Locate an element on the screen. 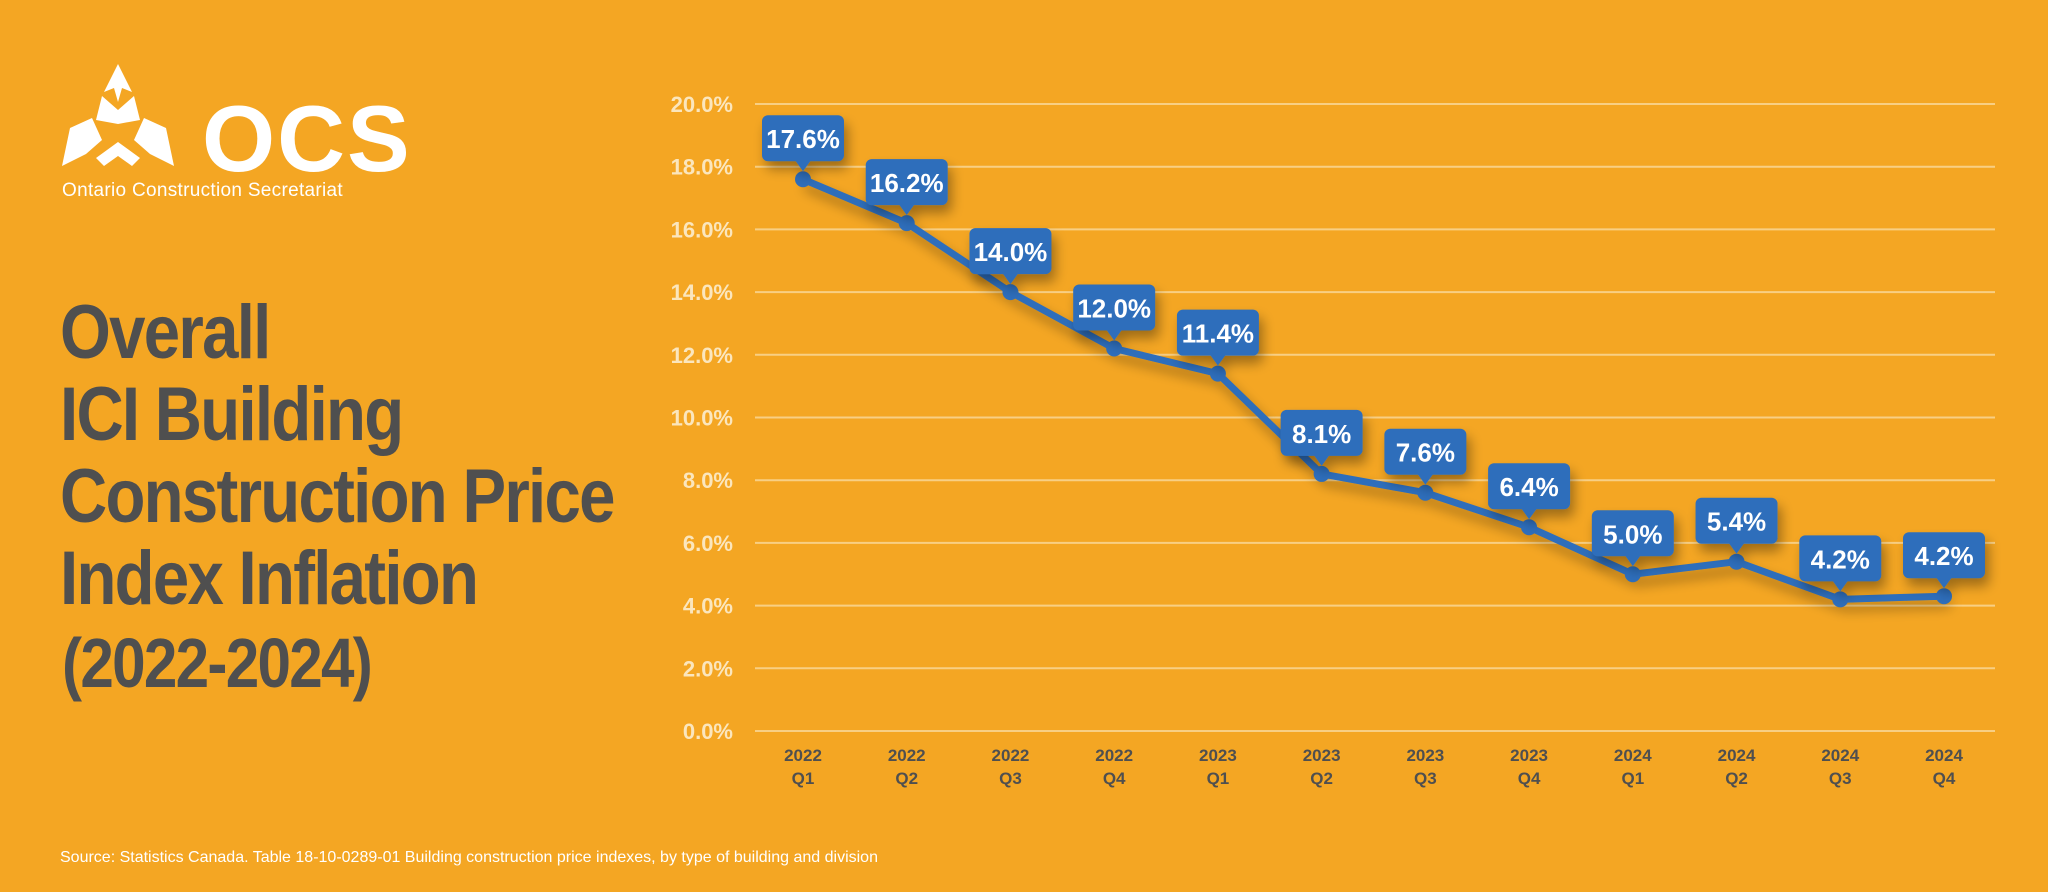 This screenshot has width=2048, height=892. y-tick-label: 18.0% is located at coordinates (702, 167).